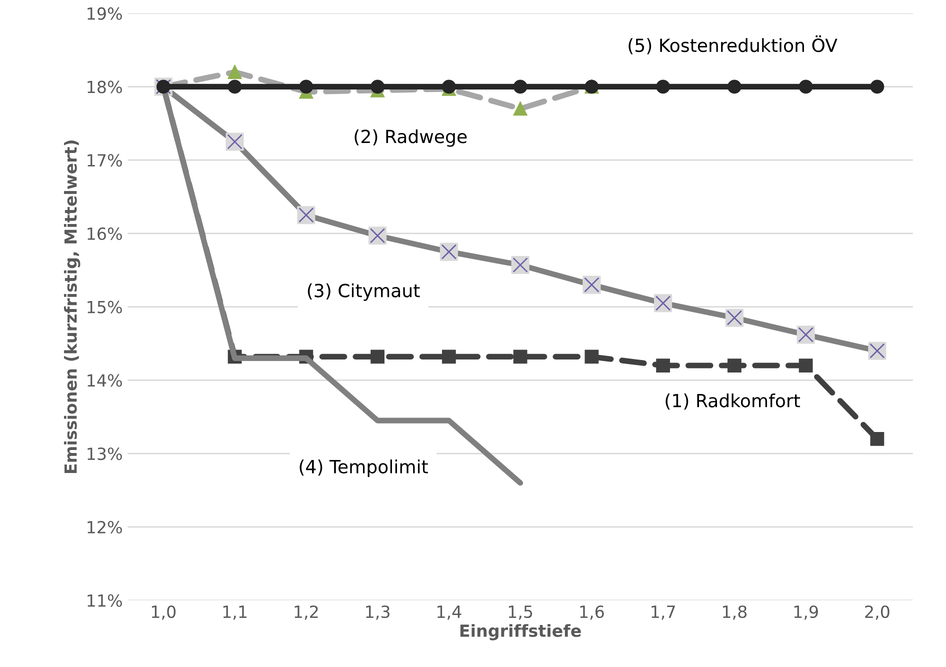 The height and width of the screenshot is (667, 946). Describe the element at coordinates (877, 612) in the screenshot. I see `x-tick-label: 2,0` at that location.